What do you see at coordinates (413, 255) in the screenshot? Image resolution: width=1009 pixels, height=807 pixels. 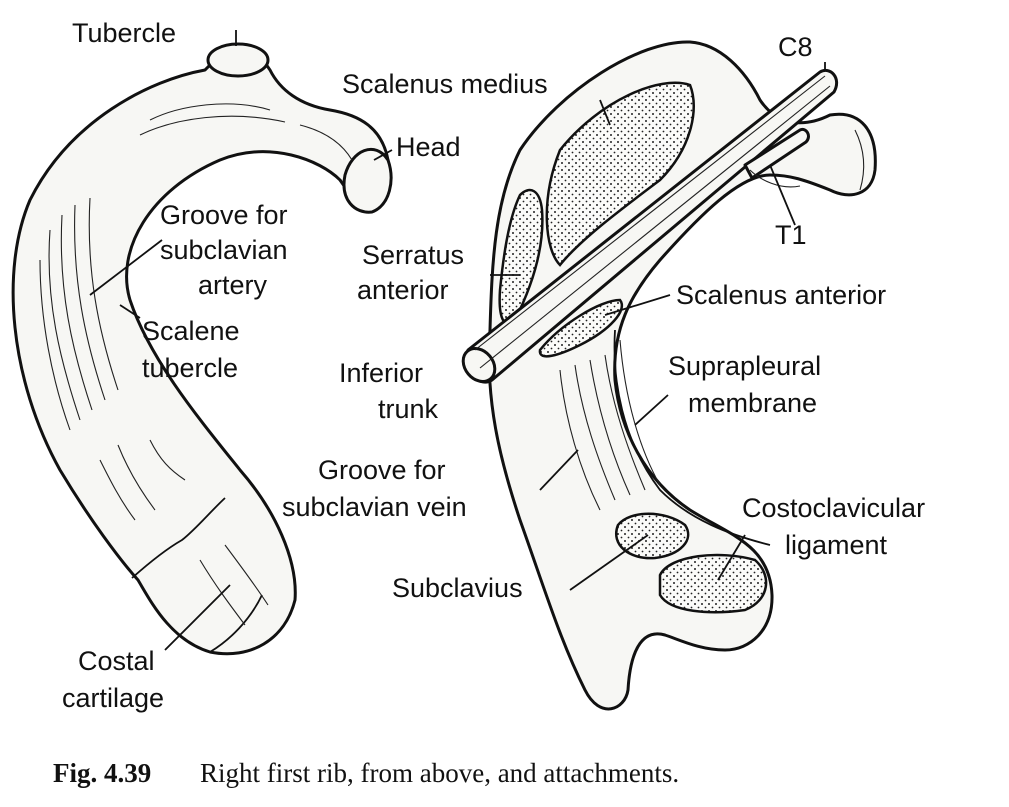 I see `label-serratus-anterior-1: Serratus` at bounding box center [413, 255].